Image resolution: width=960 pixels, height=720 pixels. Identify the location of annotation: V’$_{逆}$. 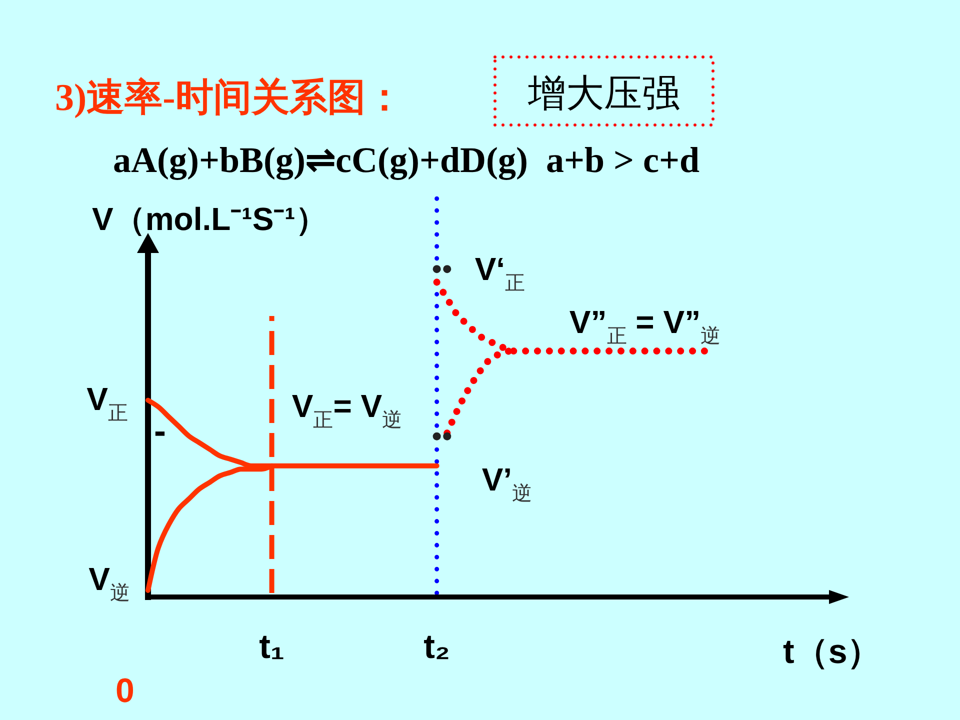
(507, 483).